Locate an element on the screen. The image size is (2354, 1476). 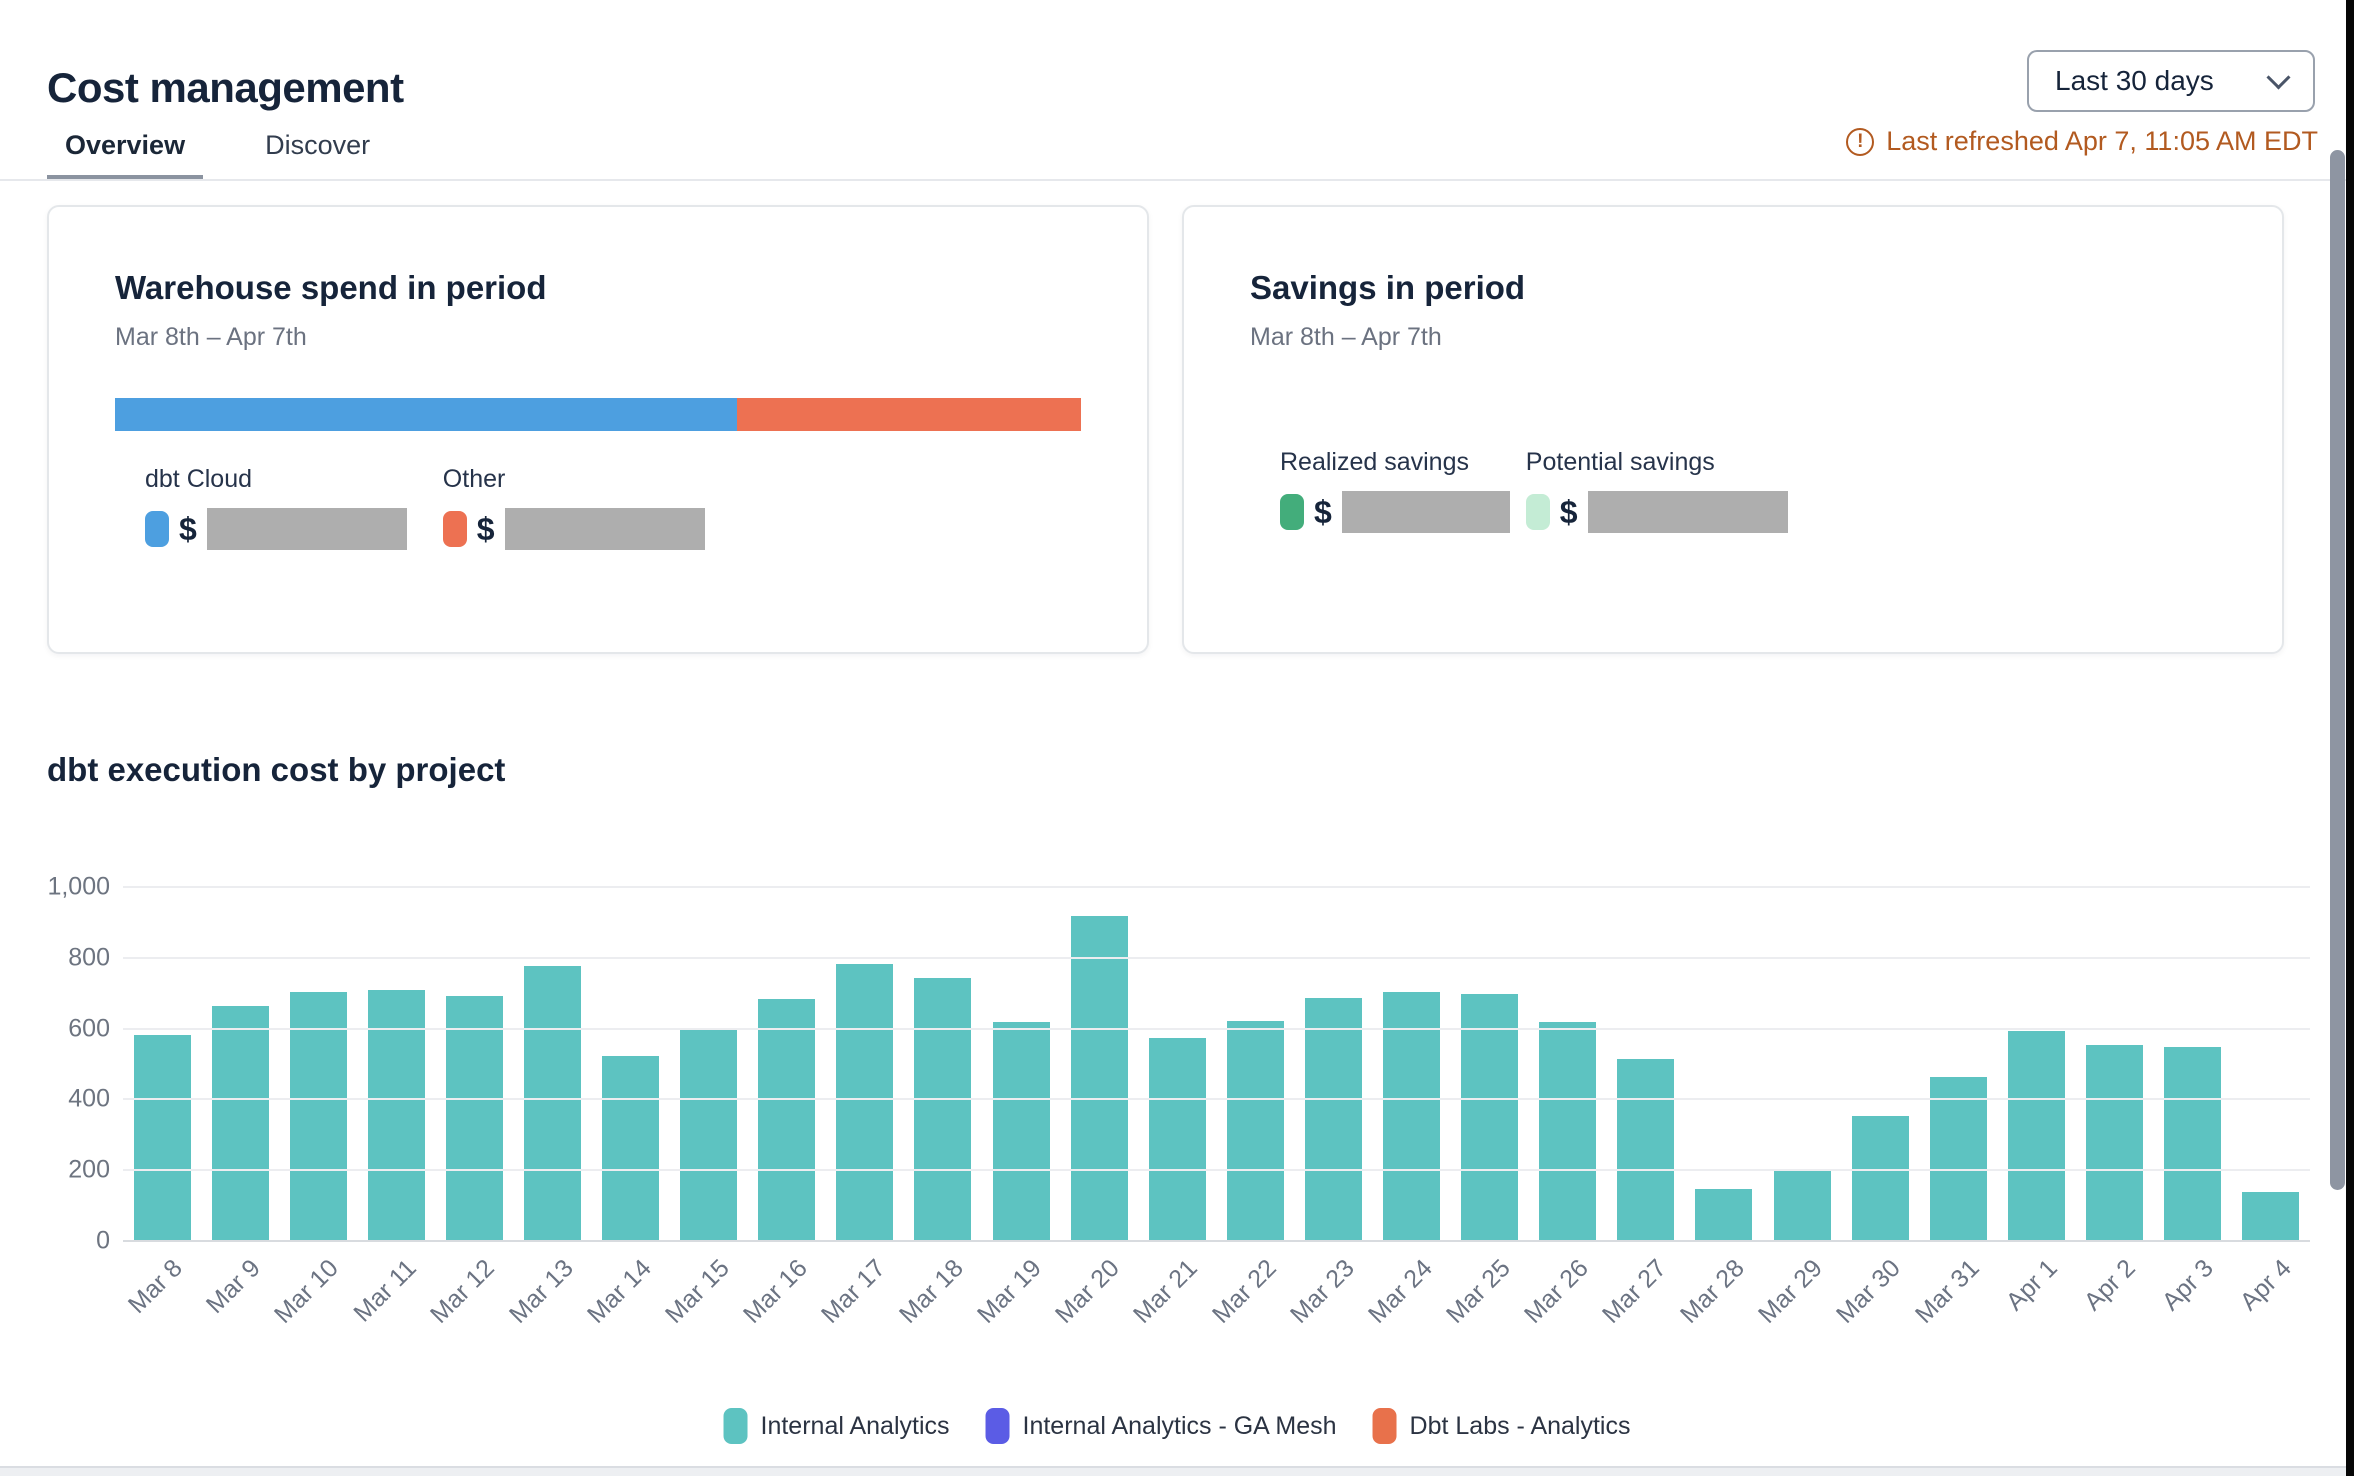
metric-realized-savings: Realized savings $ is located at coordinates (1395, 490).